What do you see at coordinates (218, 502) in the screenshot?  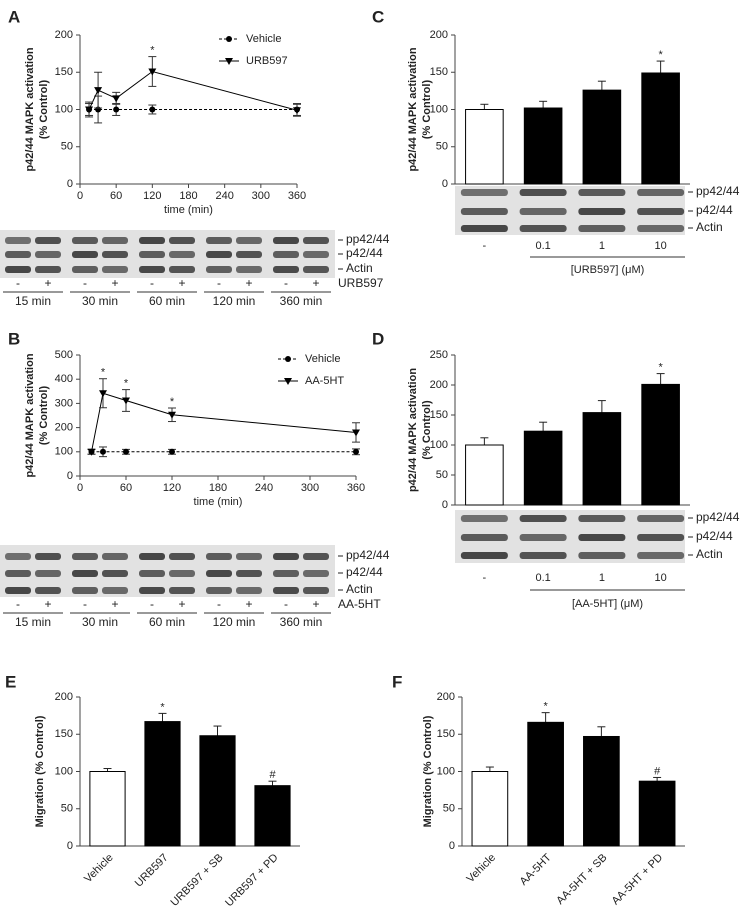 I see `x-axis-label: time (min)` at bounding box center [218, 502].